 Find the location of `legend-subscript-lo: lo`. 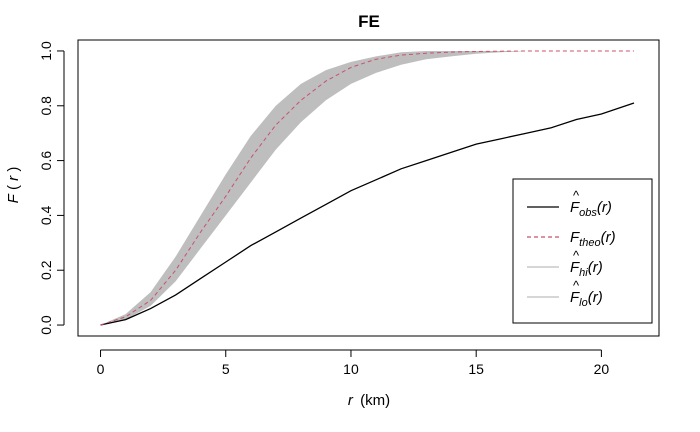

legend-subscript-lo: lo is located at coordinates (583, 303).